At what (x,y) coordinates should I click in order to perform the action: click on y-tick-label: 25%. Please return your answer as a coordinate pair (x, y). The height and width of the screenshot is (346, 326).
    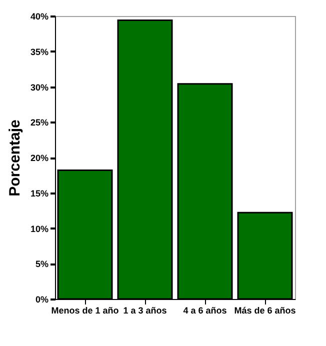
    Looking at the image, I should click on (39, 123).